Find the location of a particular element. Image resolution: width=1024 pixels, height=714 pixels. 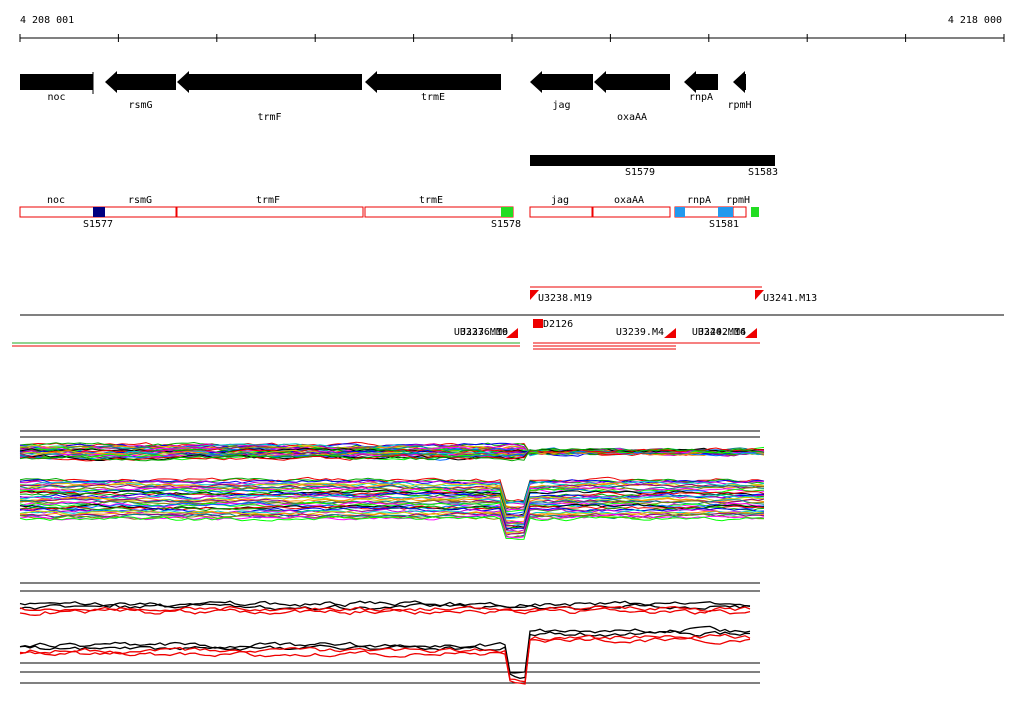

gene-label: rpmH is located at coordinates (739, 105).